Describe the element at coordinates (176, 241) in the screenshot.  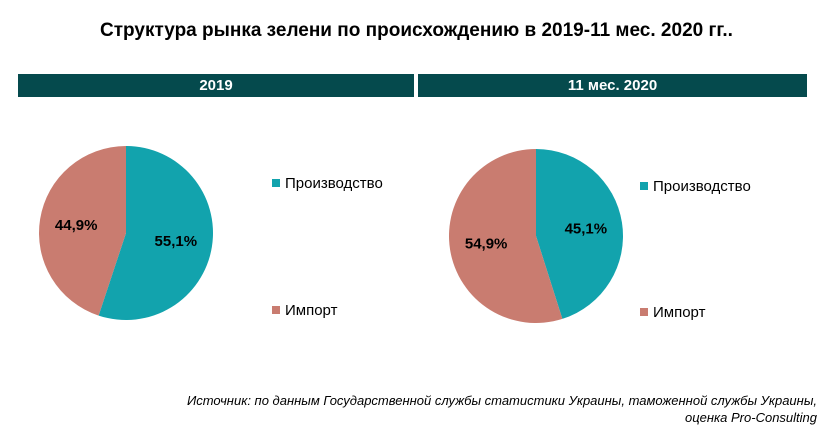
I see `data-label-production: 55,1%` at that location.